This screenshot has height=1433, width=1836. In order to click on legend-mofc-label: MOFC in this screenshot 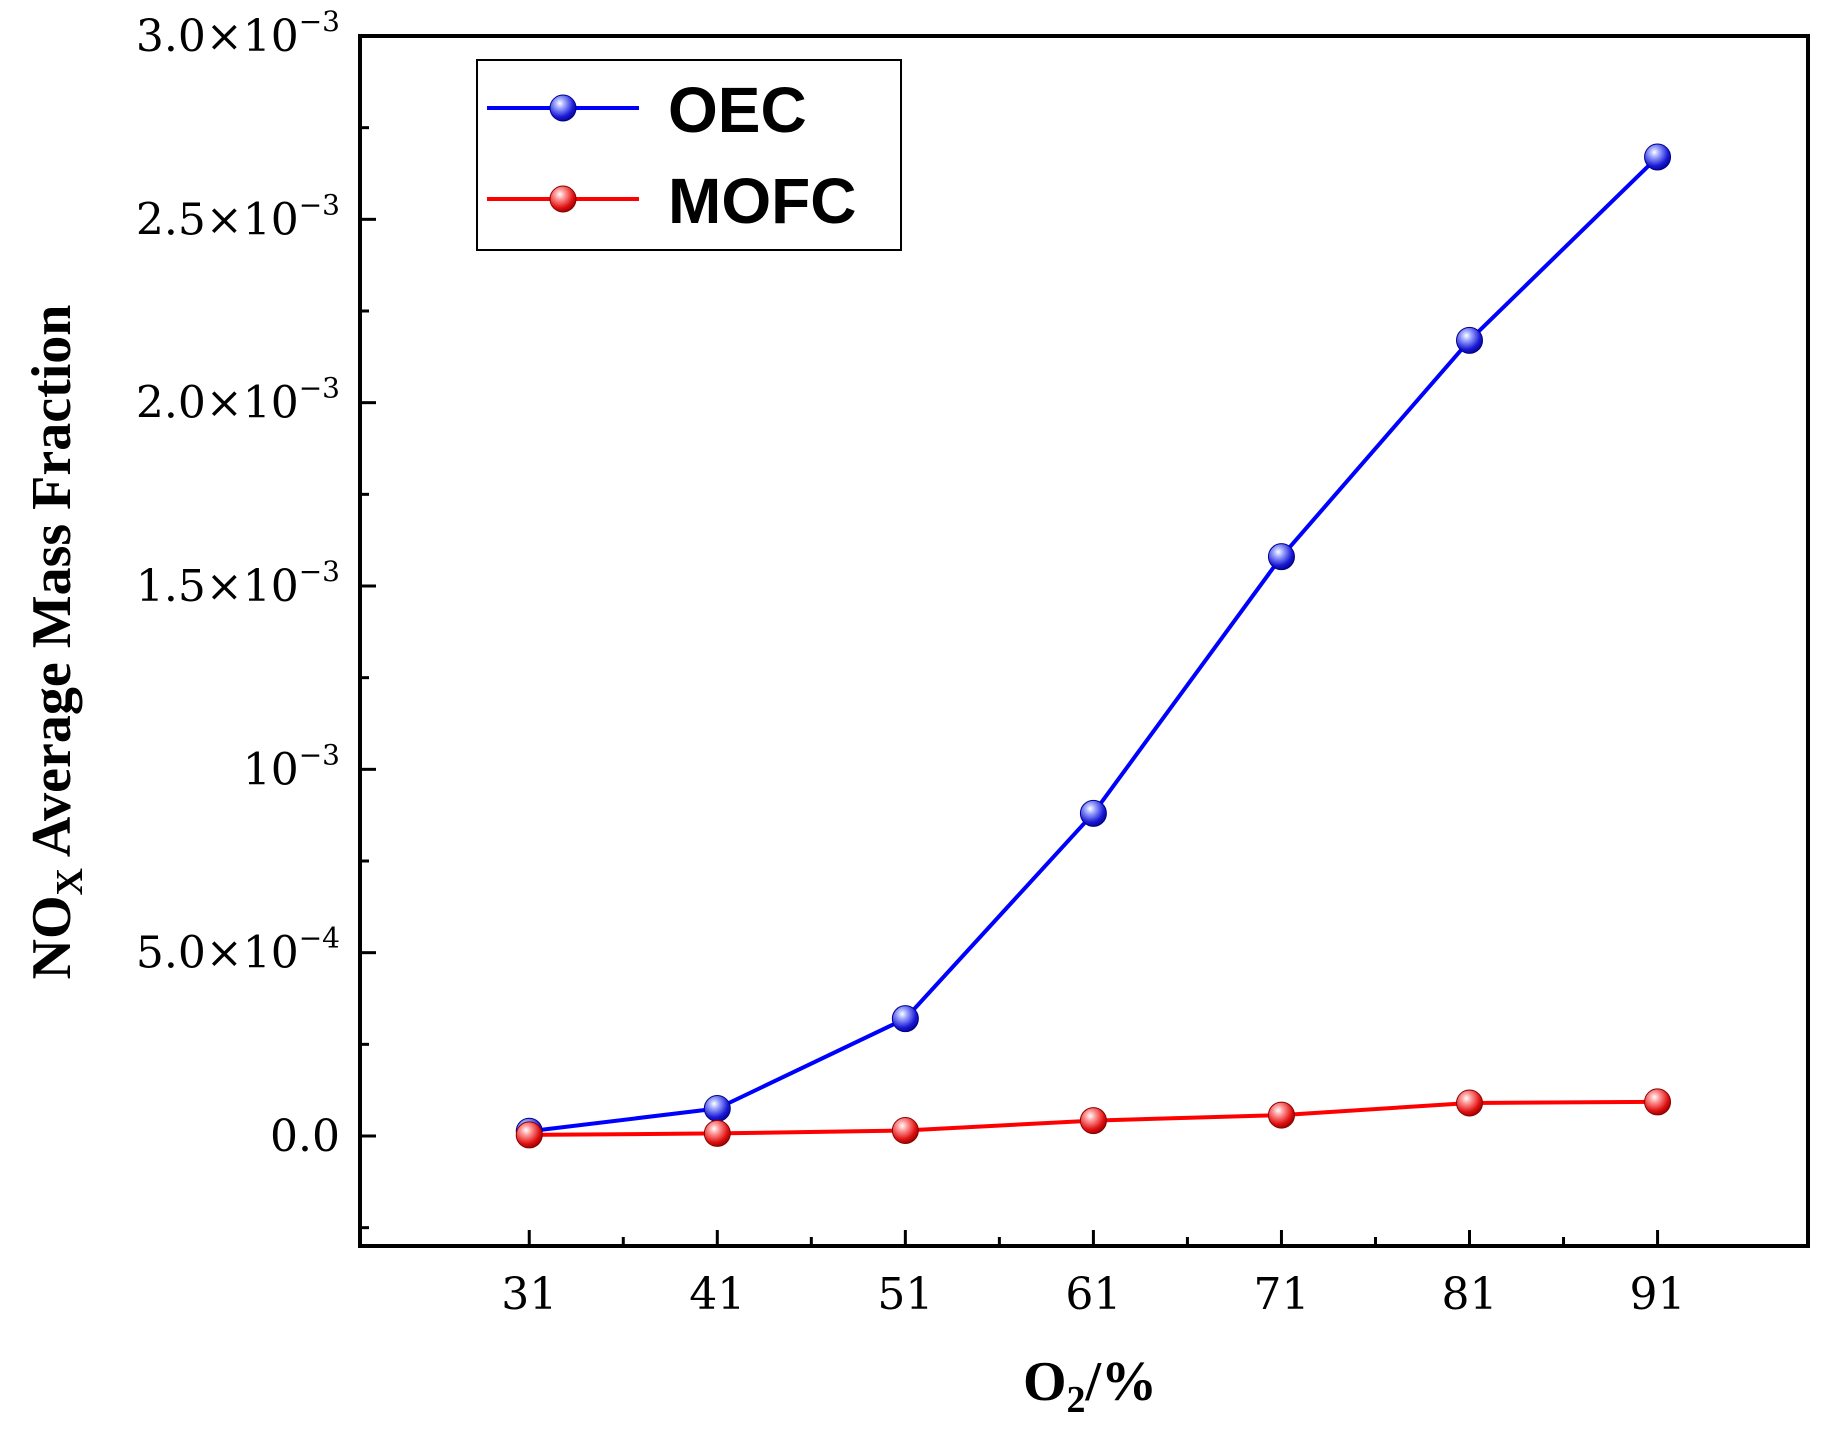, I will do `click(762, 201)`.